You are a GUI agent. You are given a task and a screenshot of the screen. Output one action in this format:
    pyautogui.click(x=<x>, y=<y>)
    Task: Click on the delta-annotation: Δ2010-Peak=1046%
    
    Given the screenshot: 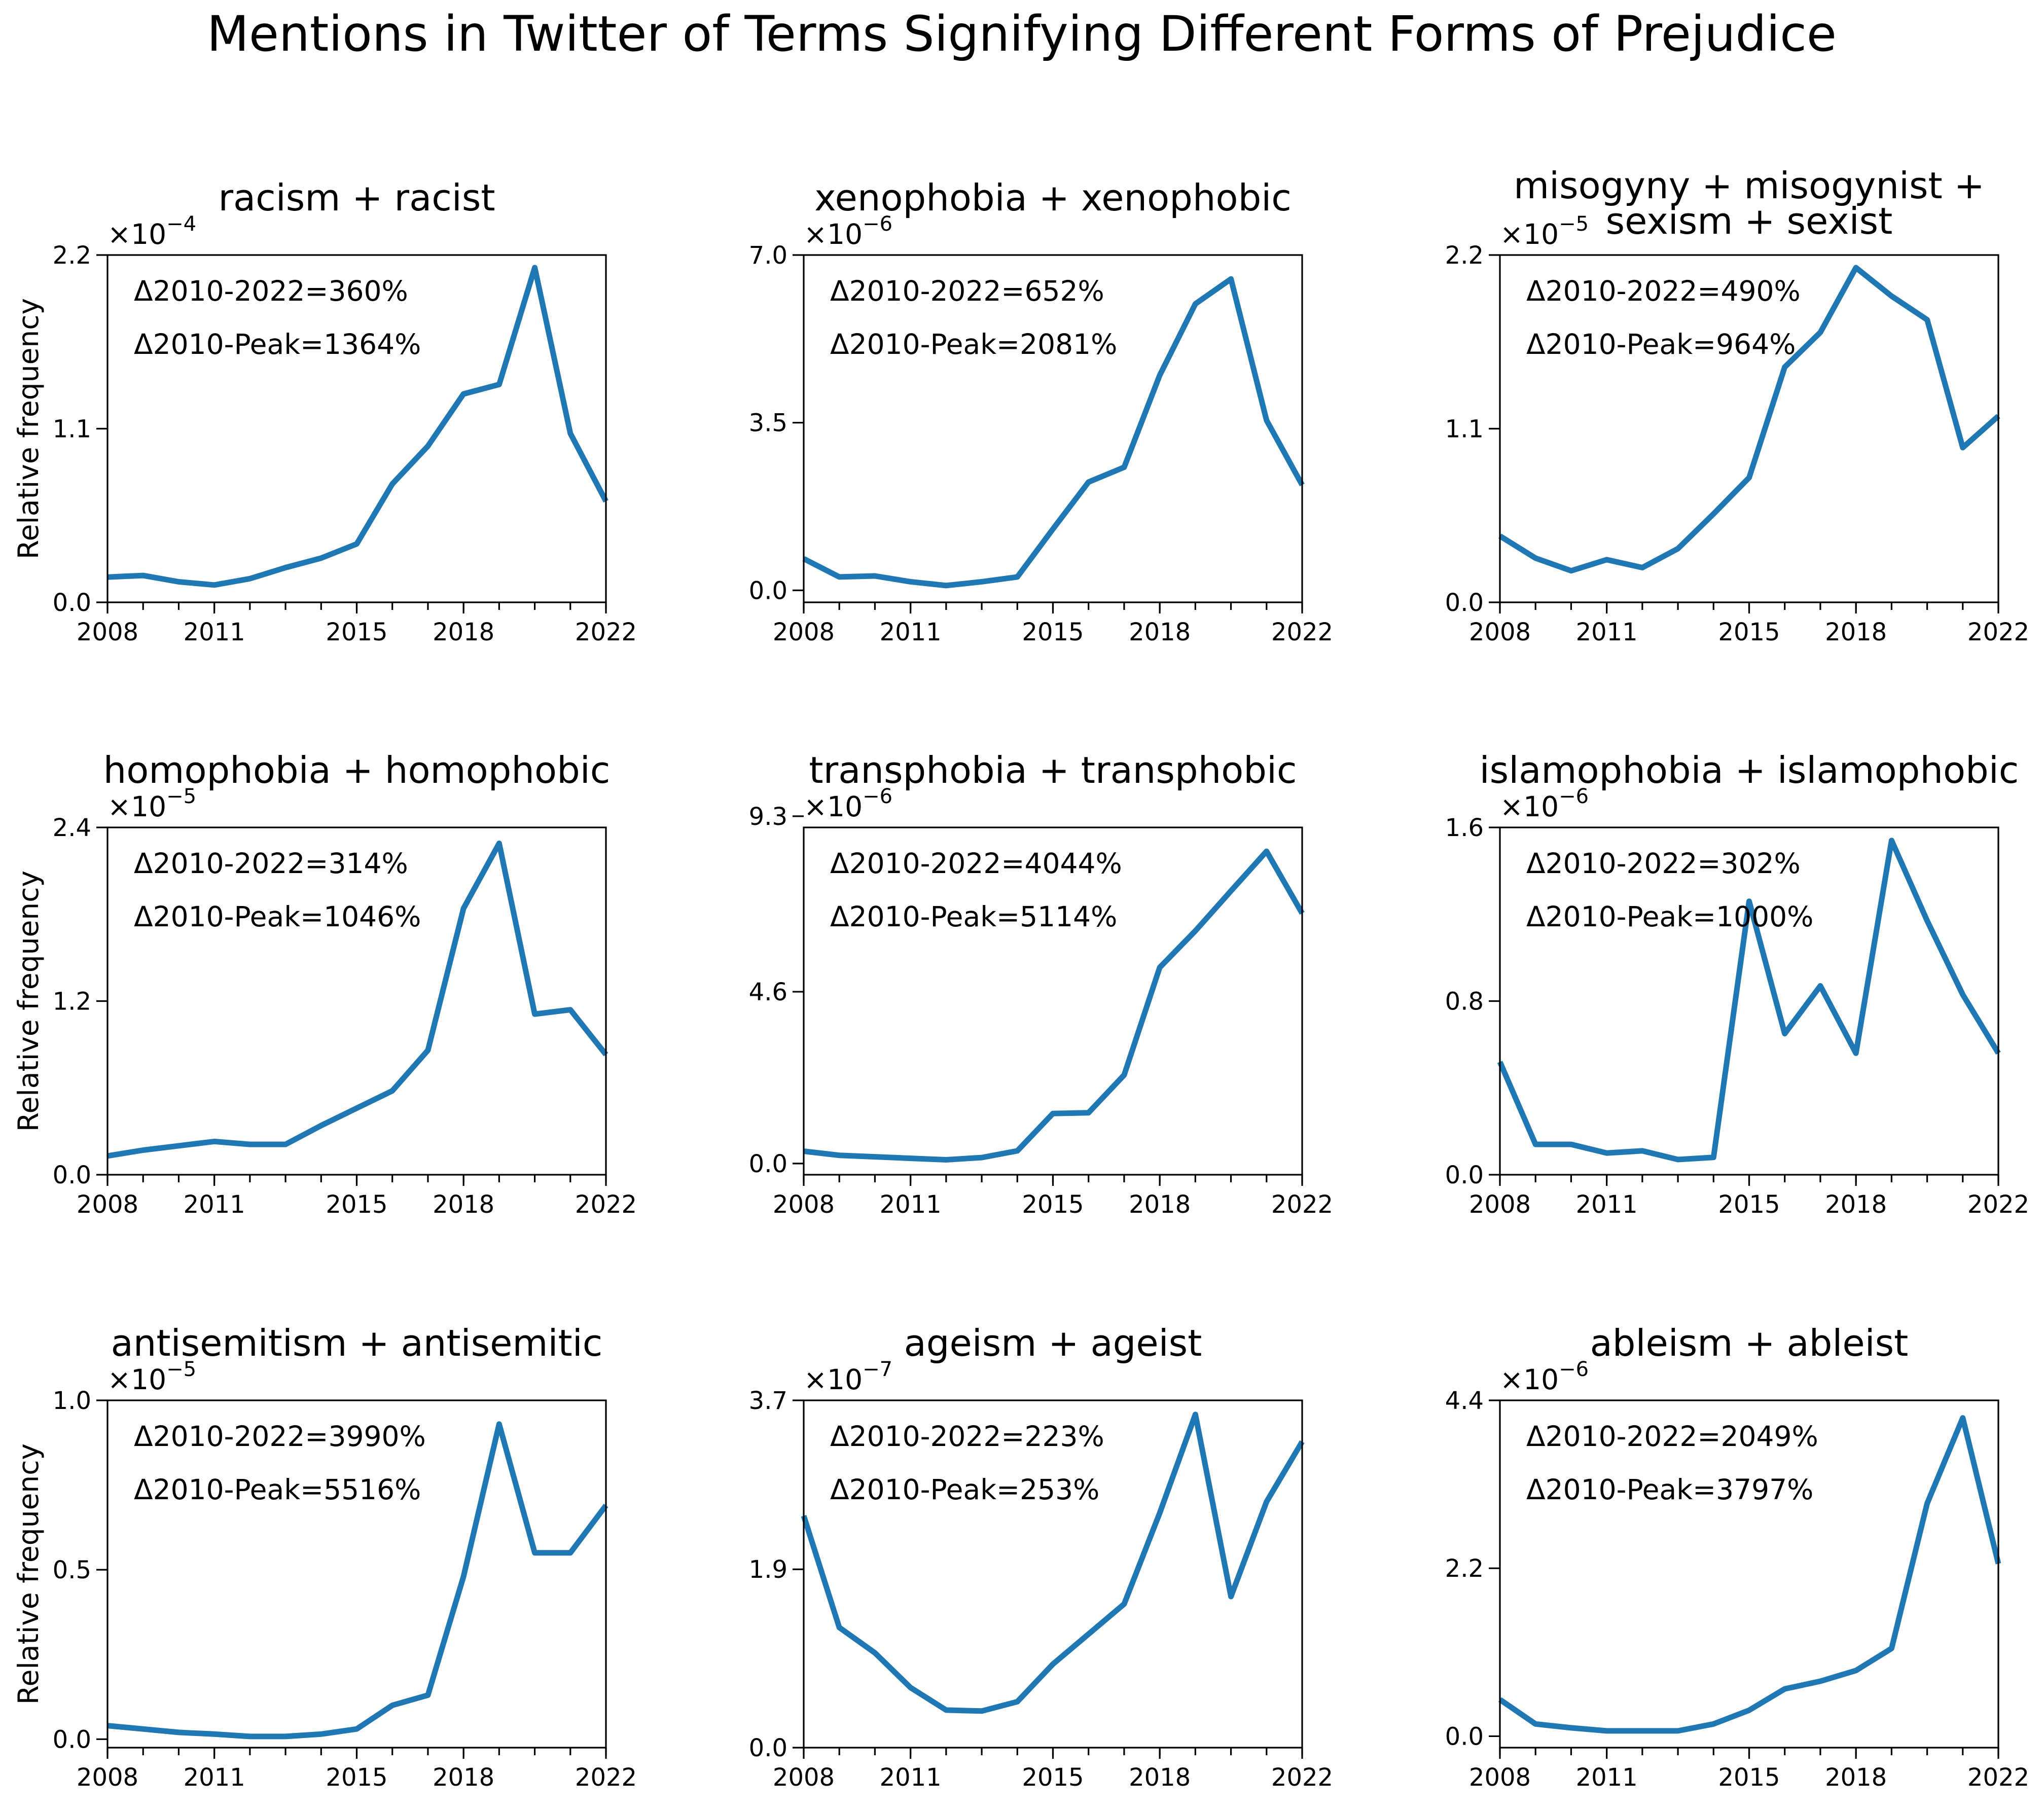 What is the action you would take?
    pyautogui.click(x=277, y=916)
    